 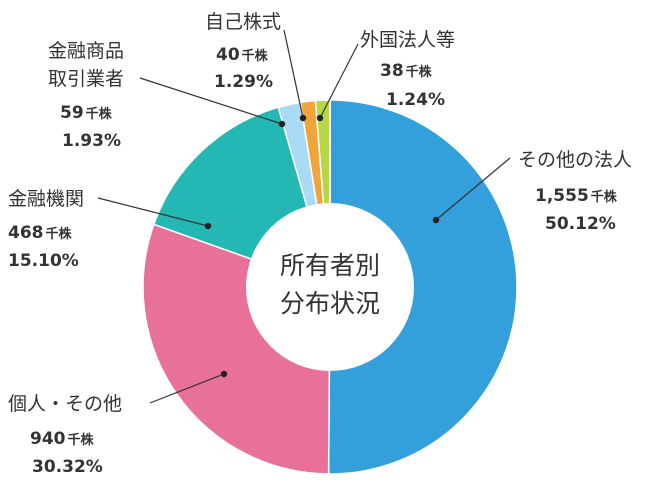 I want to click on slice-shares-label: 468 千株, so click(x=40, y=233).